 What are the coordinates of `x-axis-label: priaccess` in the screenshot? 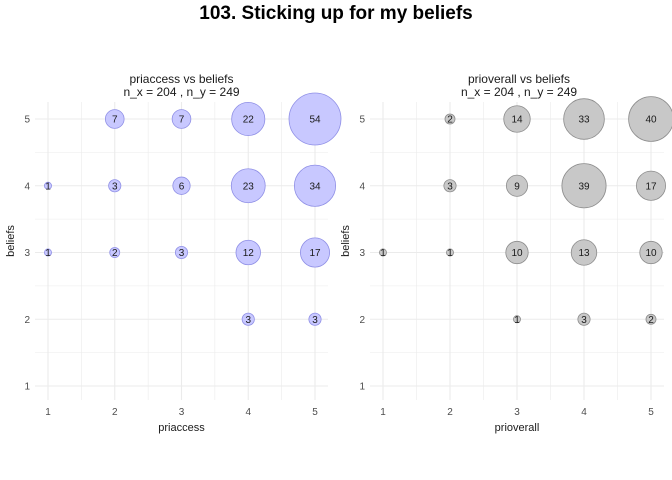 It's located at (181, 428).